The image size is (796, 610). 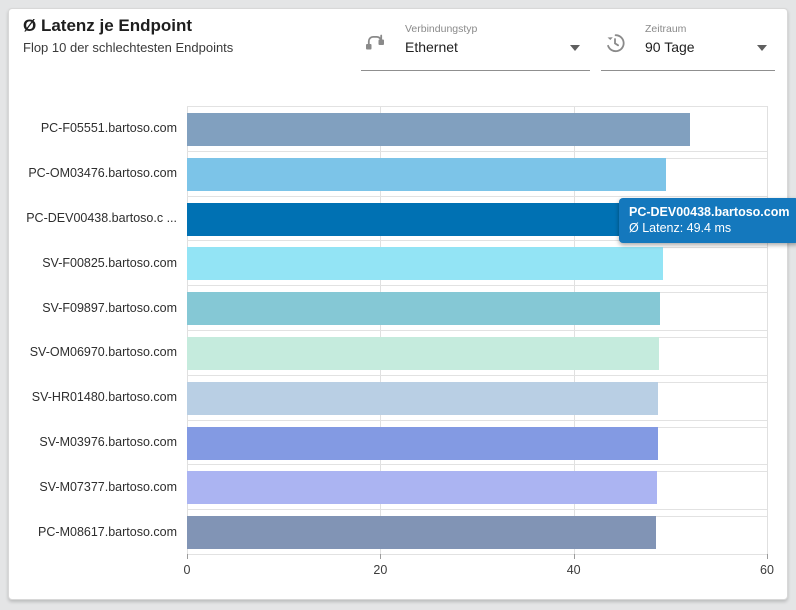 I want to click on y-axis-label: SV-M07377.bartoso.com, so click(x=108, y=486).